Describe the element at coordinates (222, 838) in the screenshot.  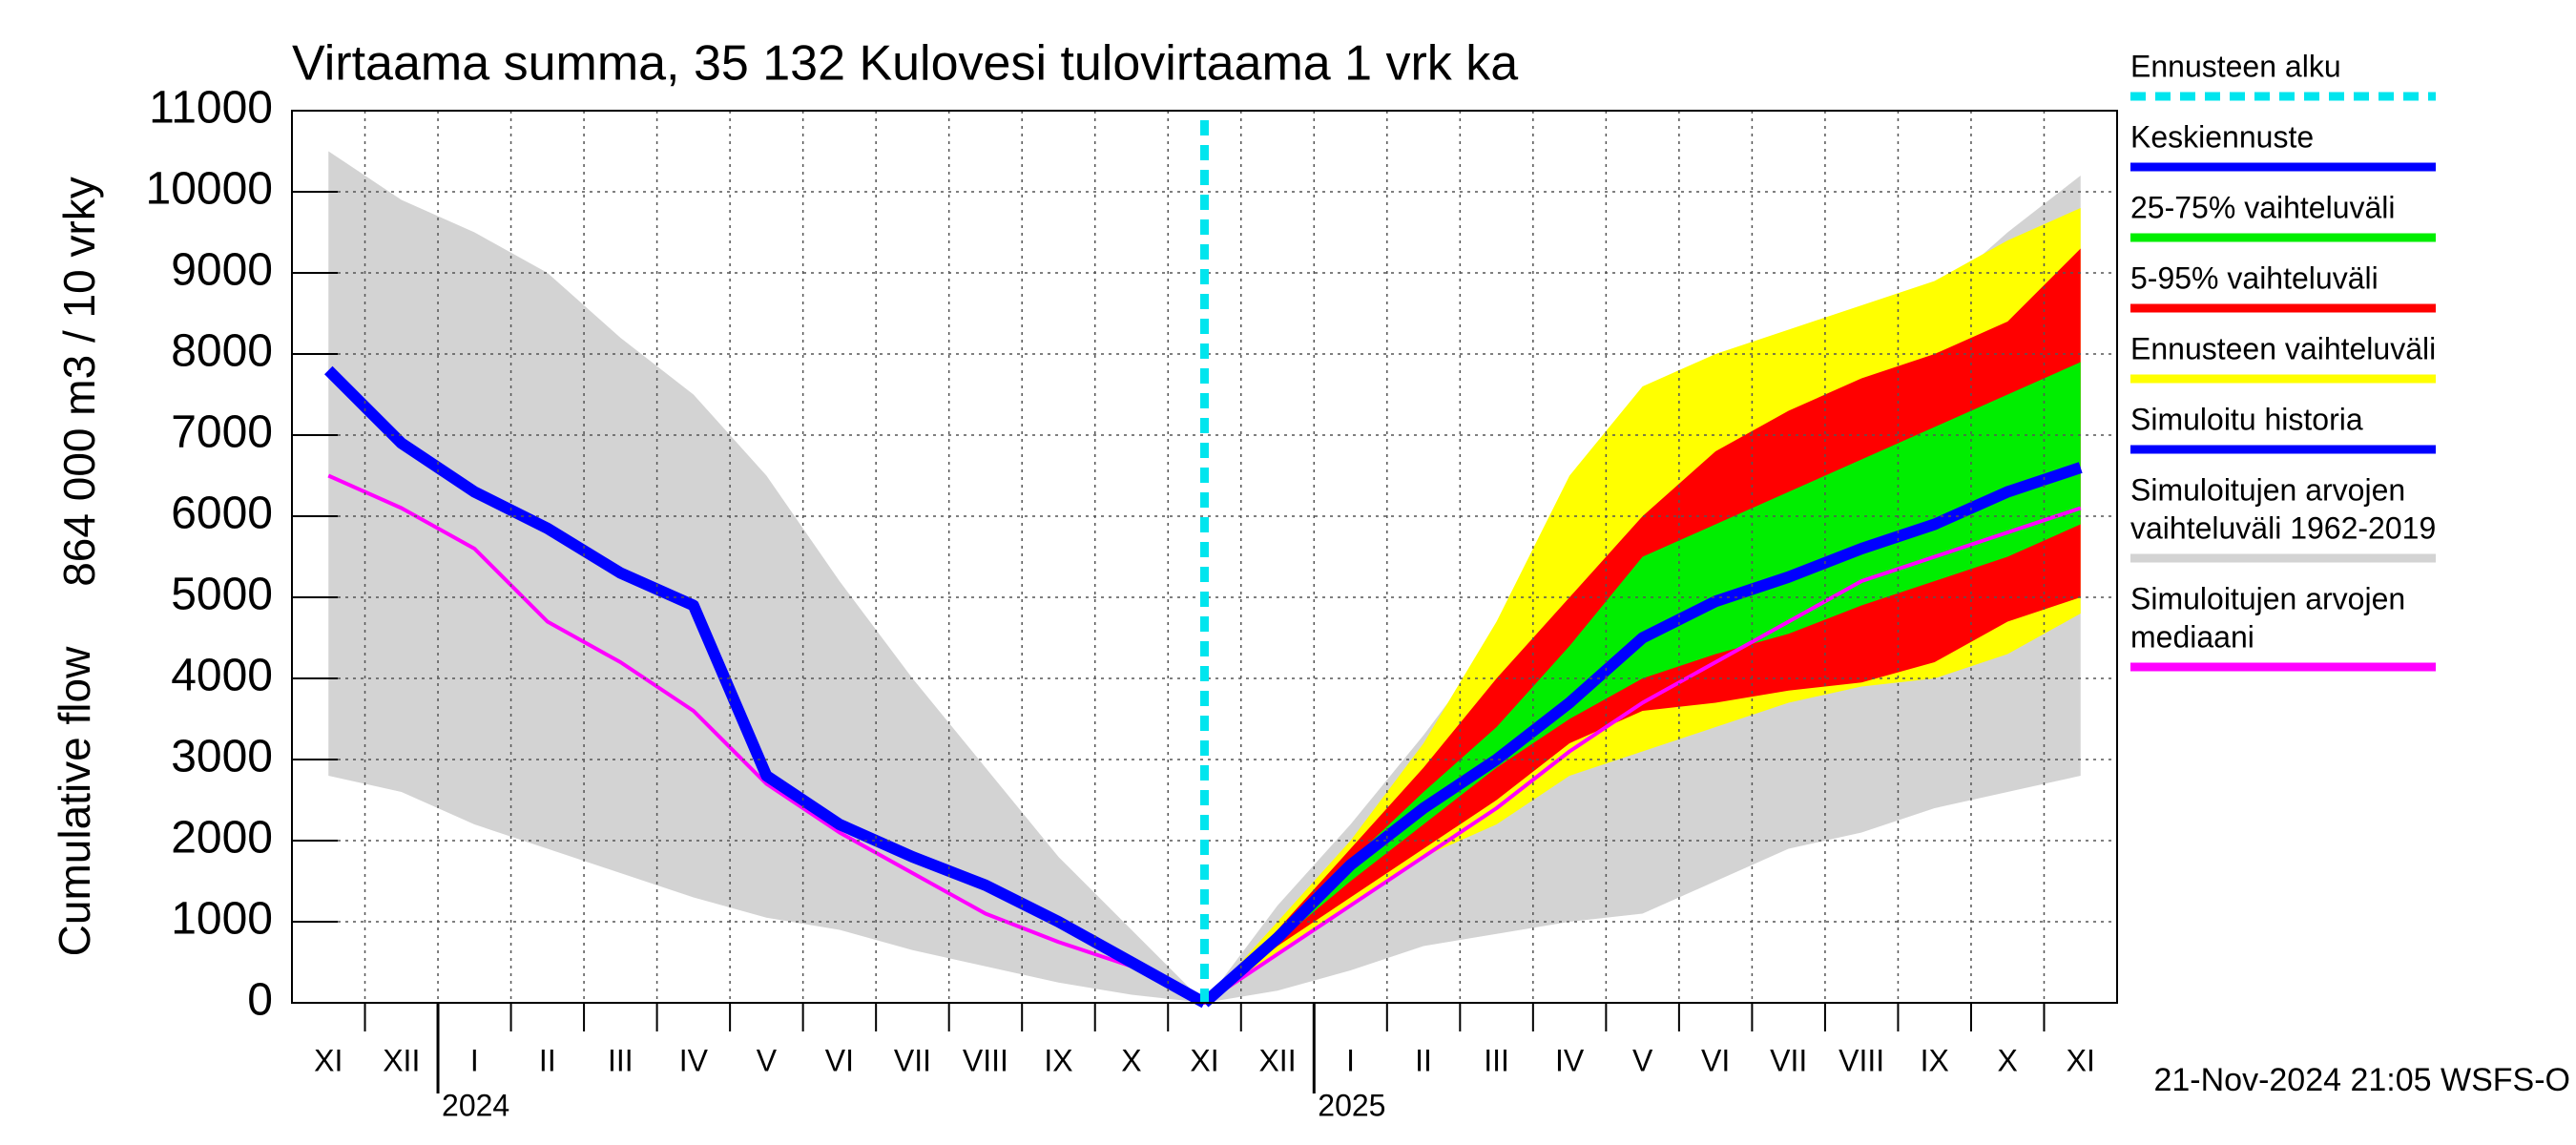
I see `y-tick-label: 2000` at that location.